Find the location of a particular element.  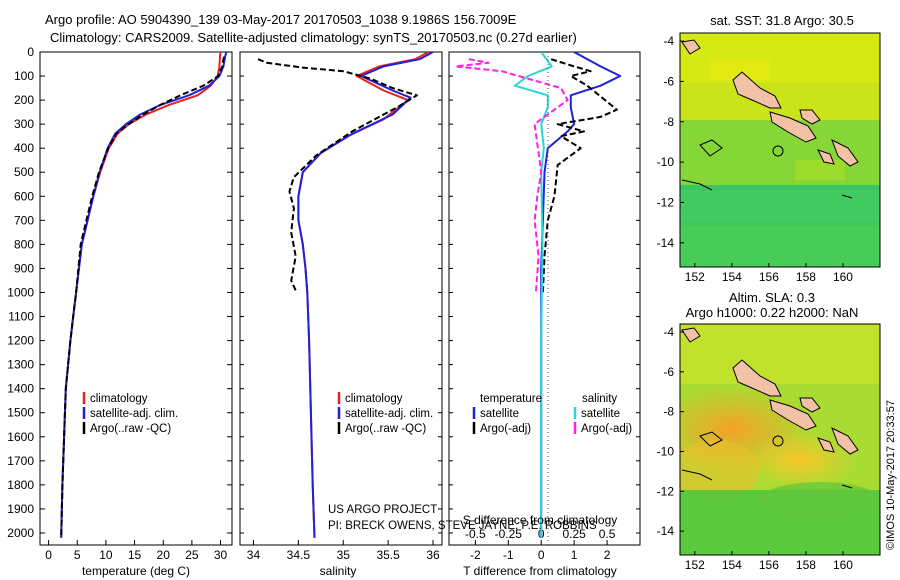

sst-map-frame is located at coordinates (780, 150).